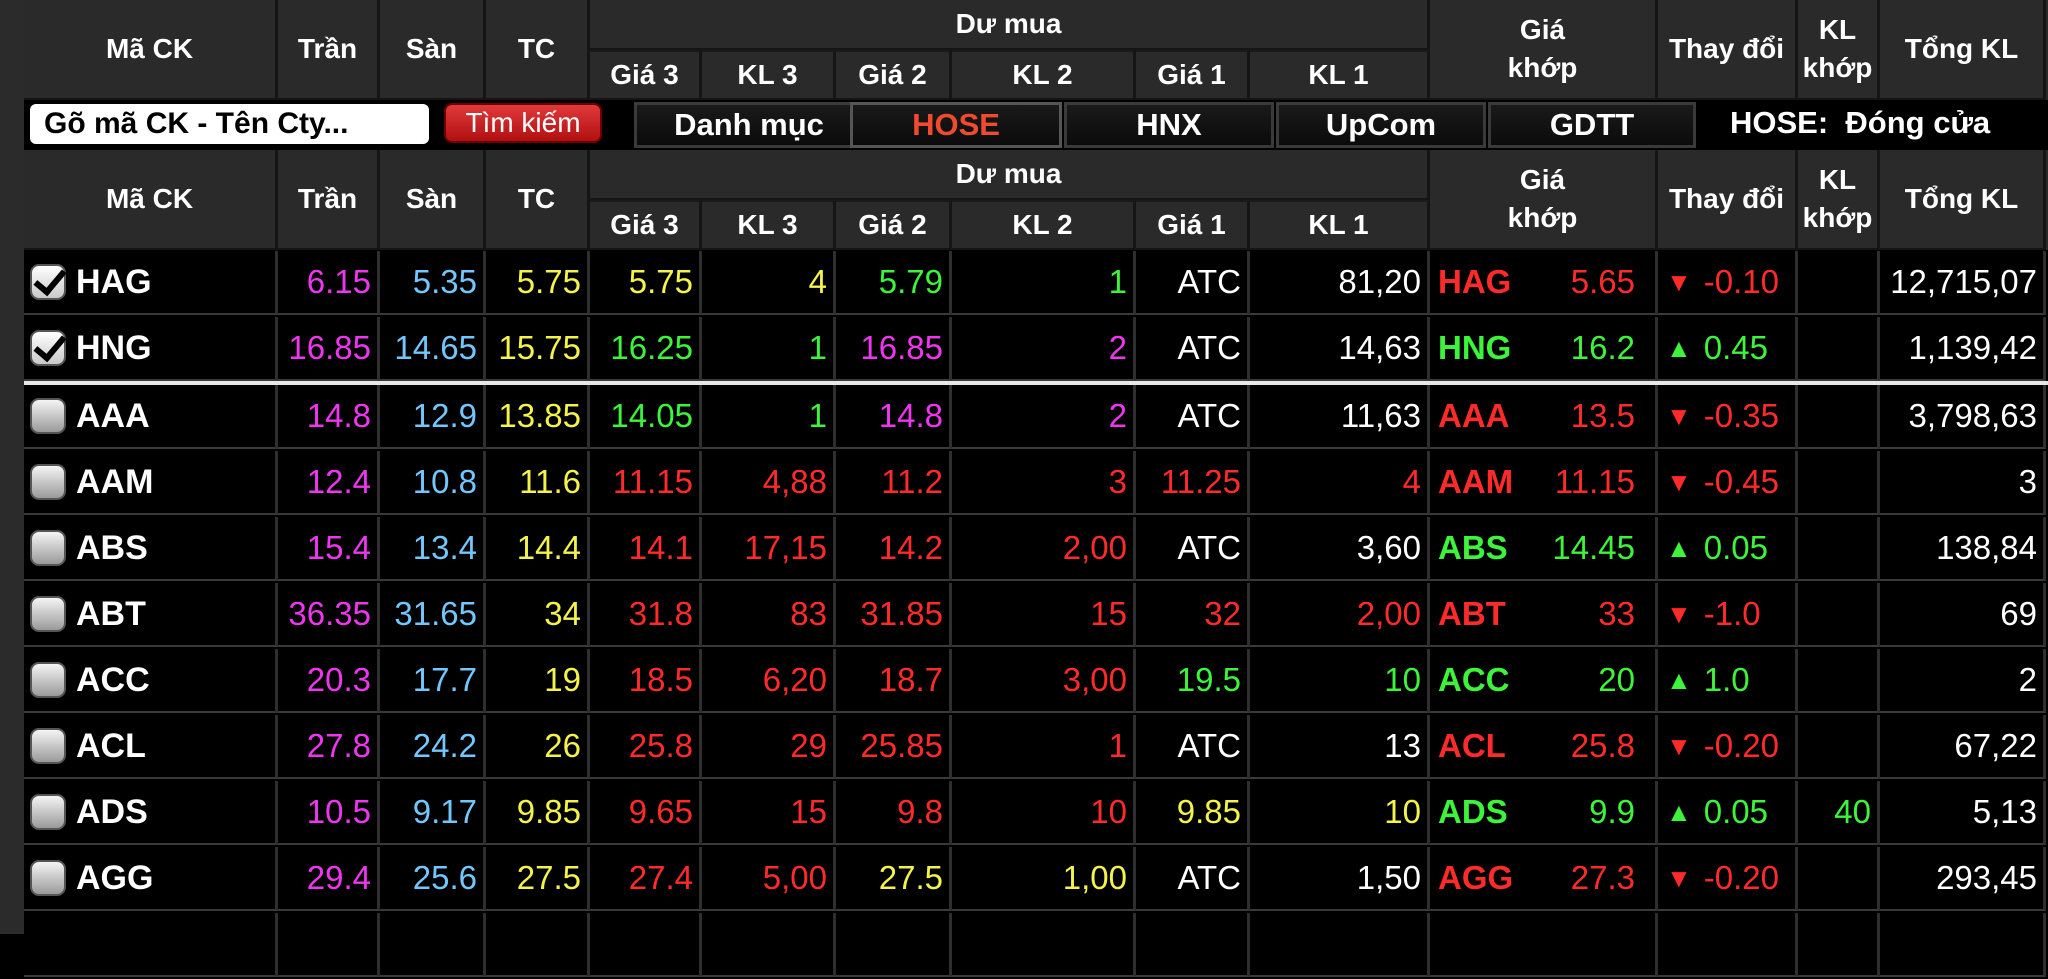 The height and width of the screenshot is (979, 2048). Describe the element at coordinates (1963, 283) in the screenshot. I see `cell-tong-kl: 12,715,07` at that location.